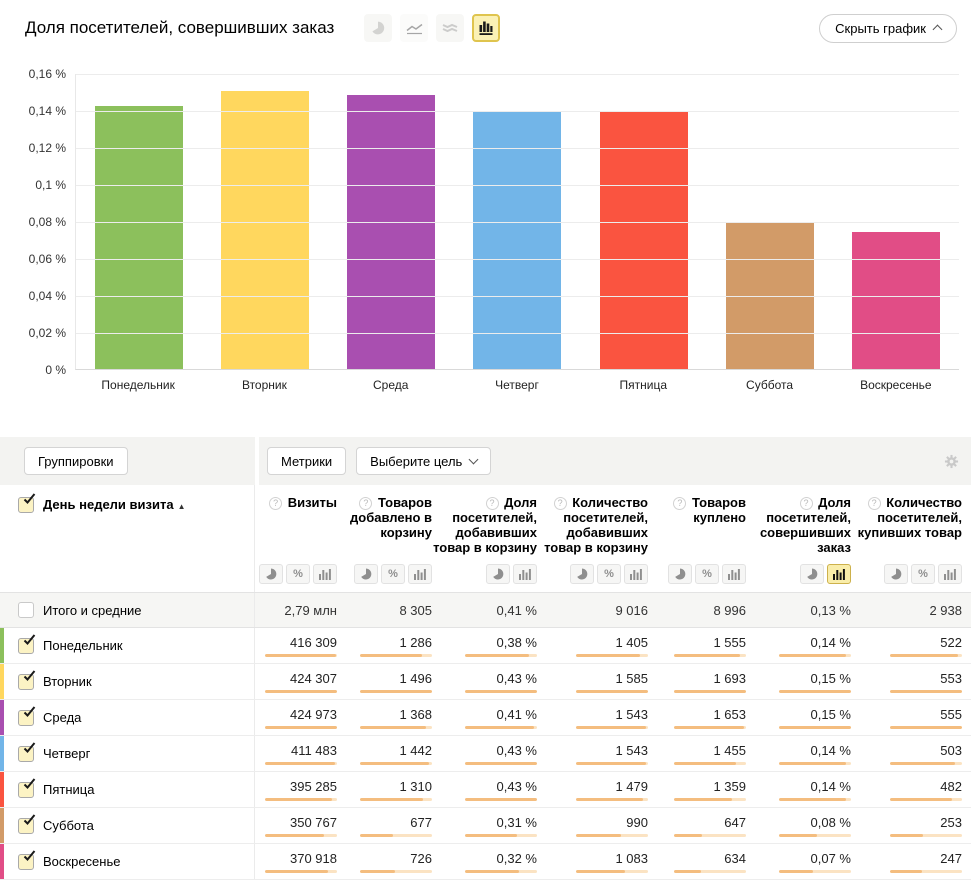 The image size is (971, 884). What do you see at coordinates (906, 717) in the screenshot?
I see `metric-value-cell: 555` at bounding box center [906, 717].